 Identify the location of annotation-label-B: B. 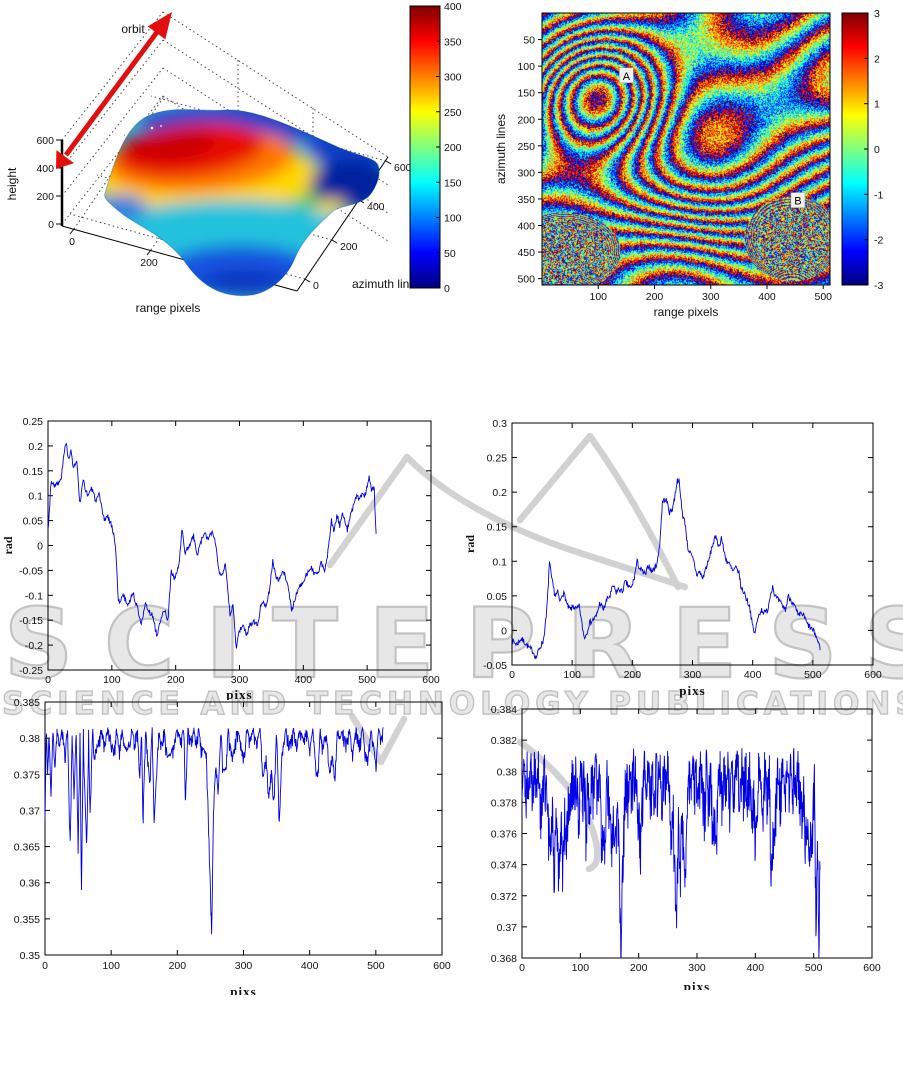
(797, 202).